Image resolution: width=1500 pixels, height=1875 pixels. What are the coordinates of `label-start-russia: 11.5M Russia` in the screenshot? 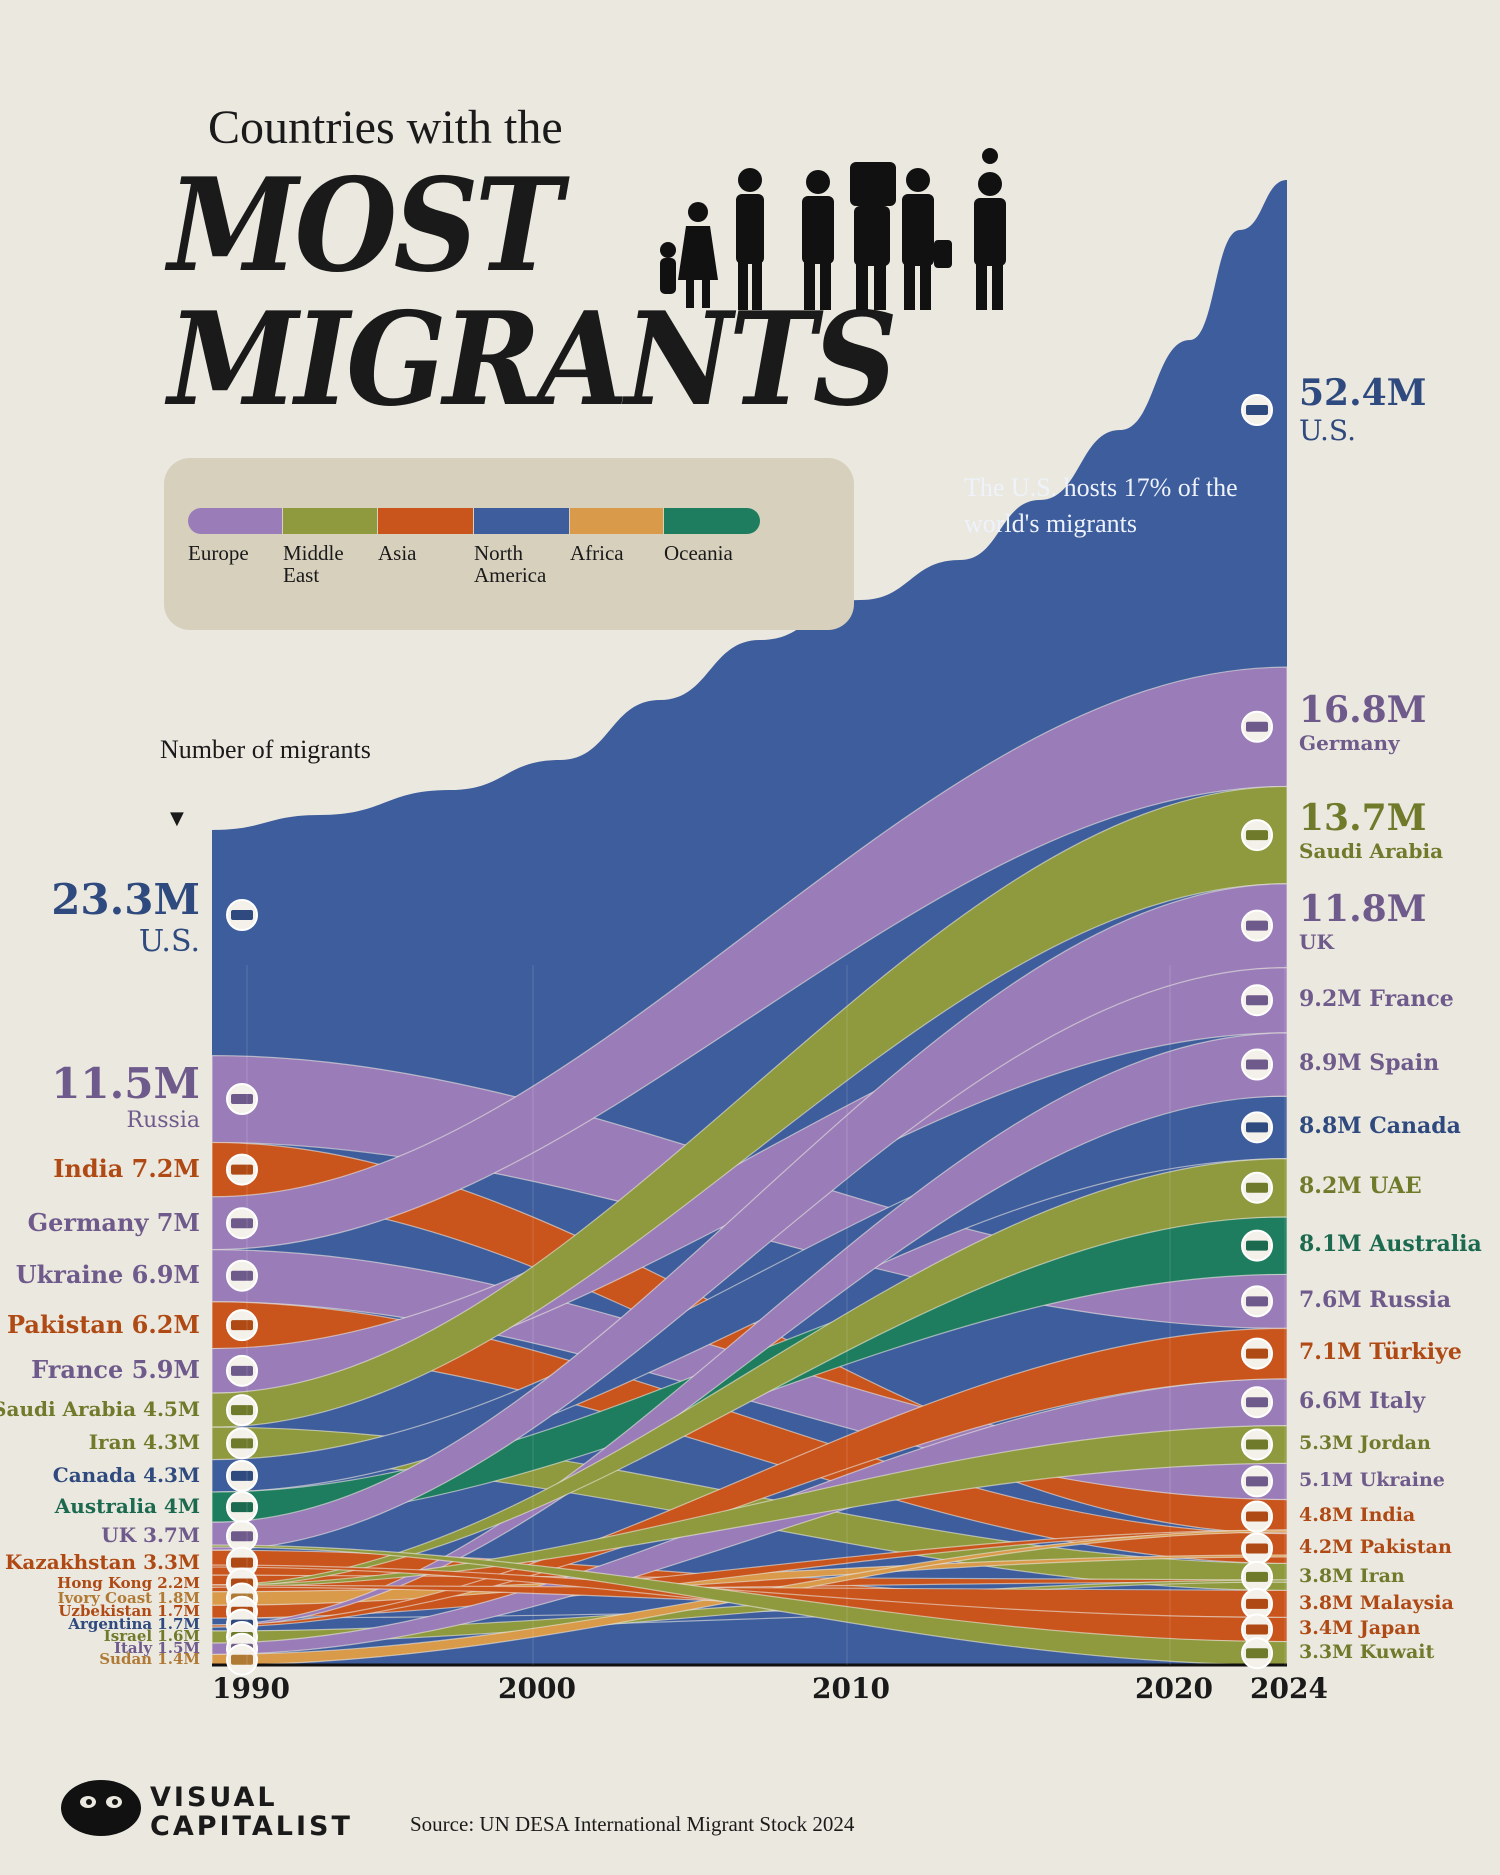 It's located at (125, 1096).